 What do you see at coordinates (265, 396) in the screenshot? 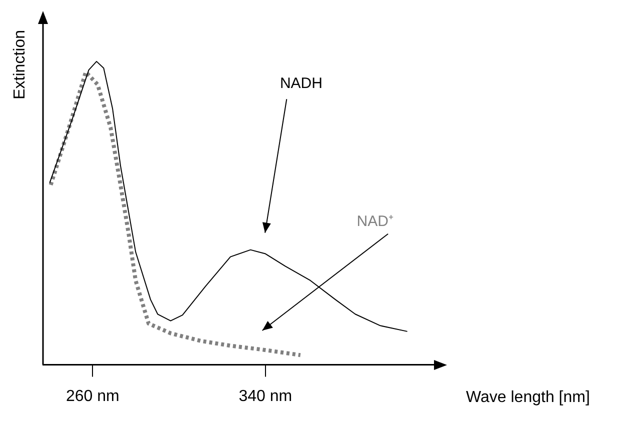
I see `x-tick-label: 340 nm` at bounding box center [265, 396].